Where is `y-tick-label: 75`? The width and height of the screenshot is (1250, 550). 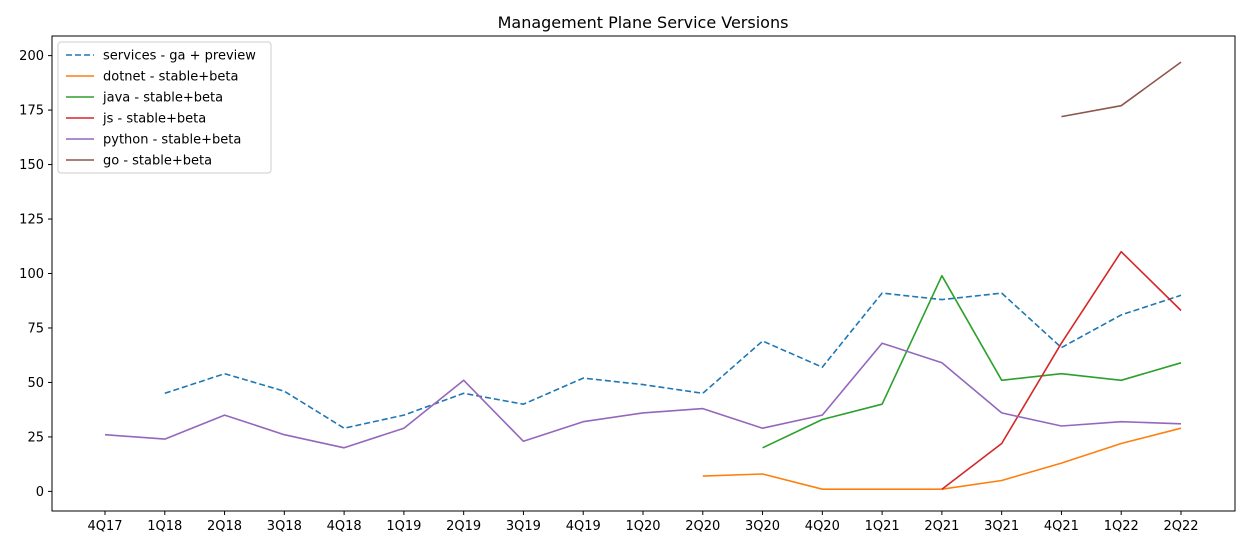 y-tick-label: 75 is located at coordinates (35, 328).